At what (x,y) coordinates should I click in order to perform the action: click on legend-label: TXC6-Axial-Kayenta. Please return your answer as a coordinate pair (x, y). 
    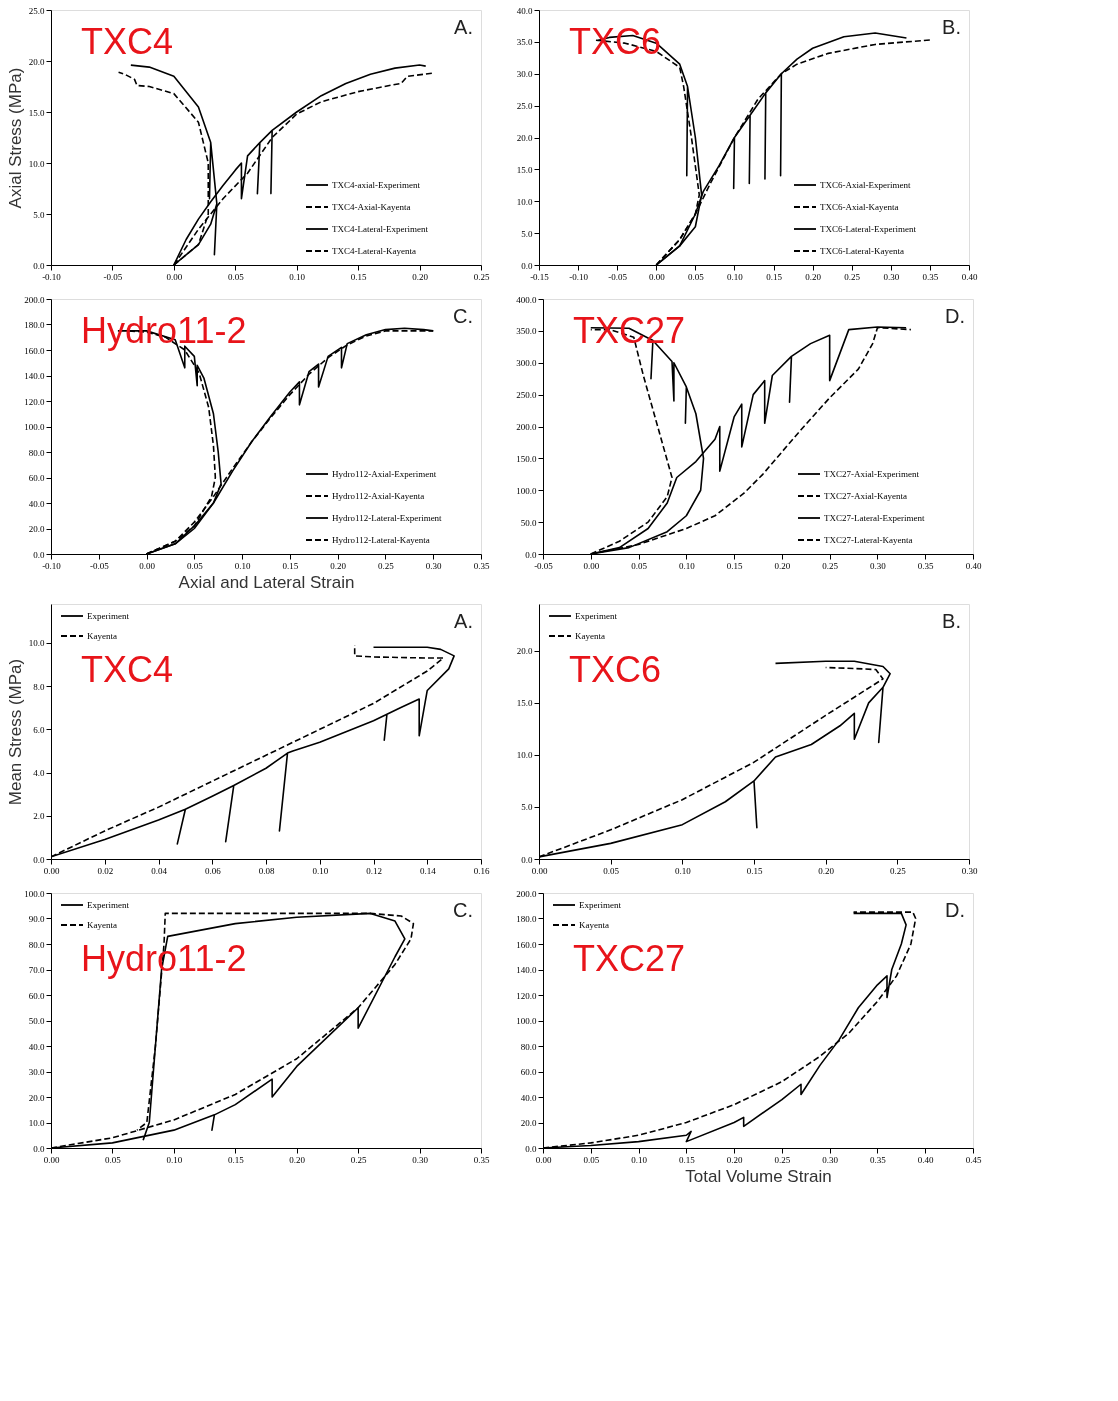
    Looking at the image, I should click on (859, 207).